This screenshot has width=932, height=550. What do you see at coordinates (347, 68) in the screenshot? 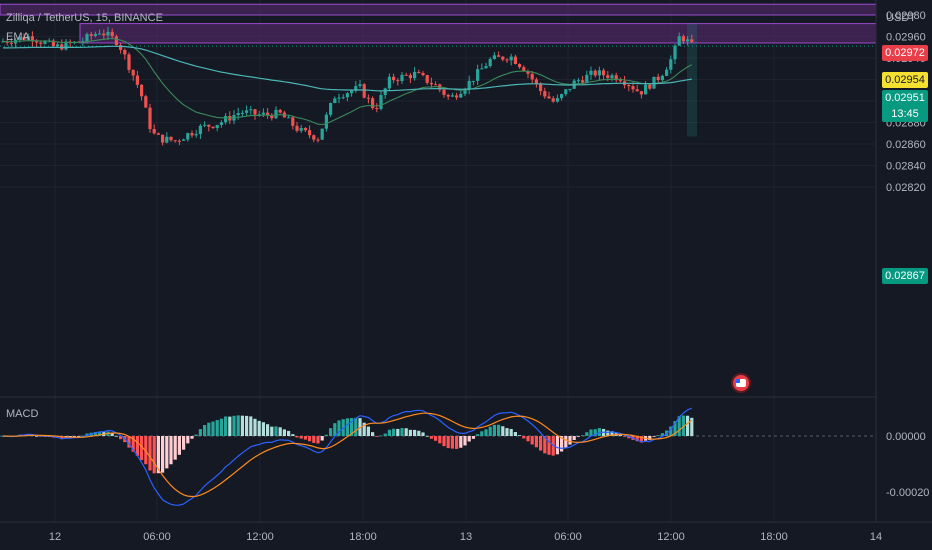
I see `ema-long-line` at bounding box center [347, 68].